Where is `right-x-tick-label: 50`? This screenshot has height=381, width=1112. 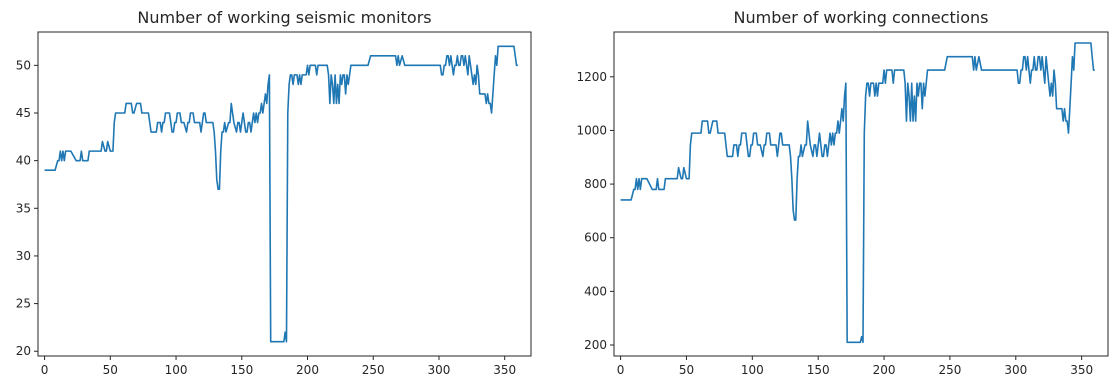 right-x-tick-label: 50 is located at coordinates (686, 370).